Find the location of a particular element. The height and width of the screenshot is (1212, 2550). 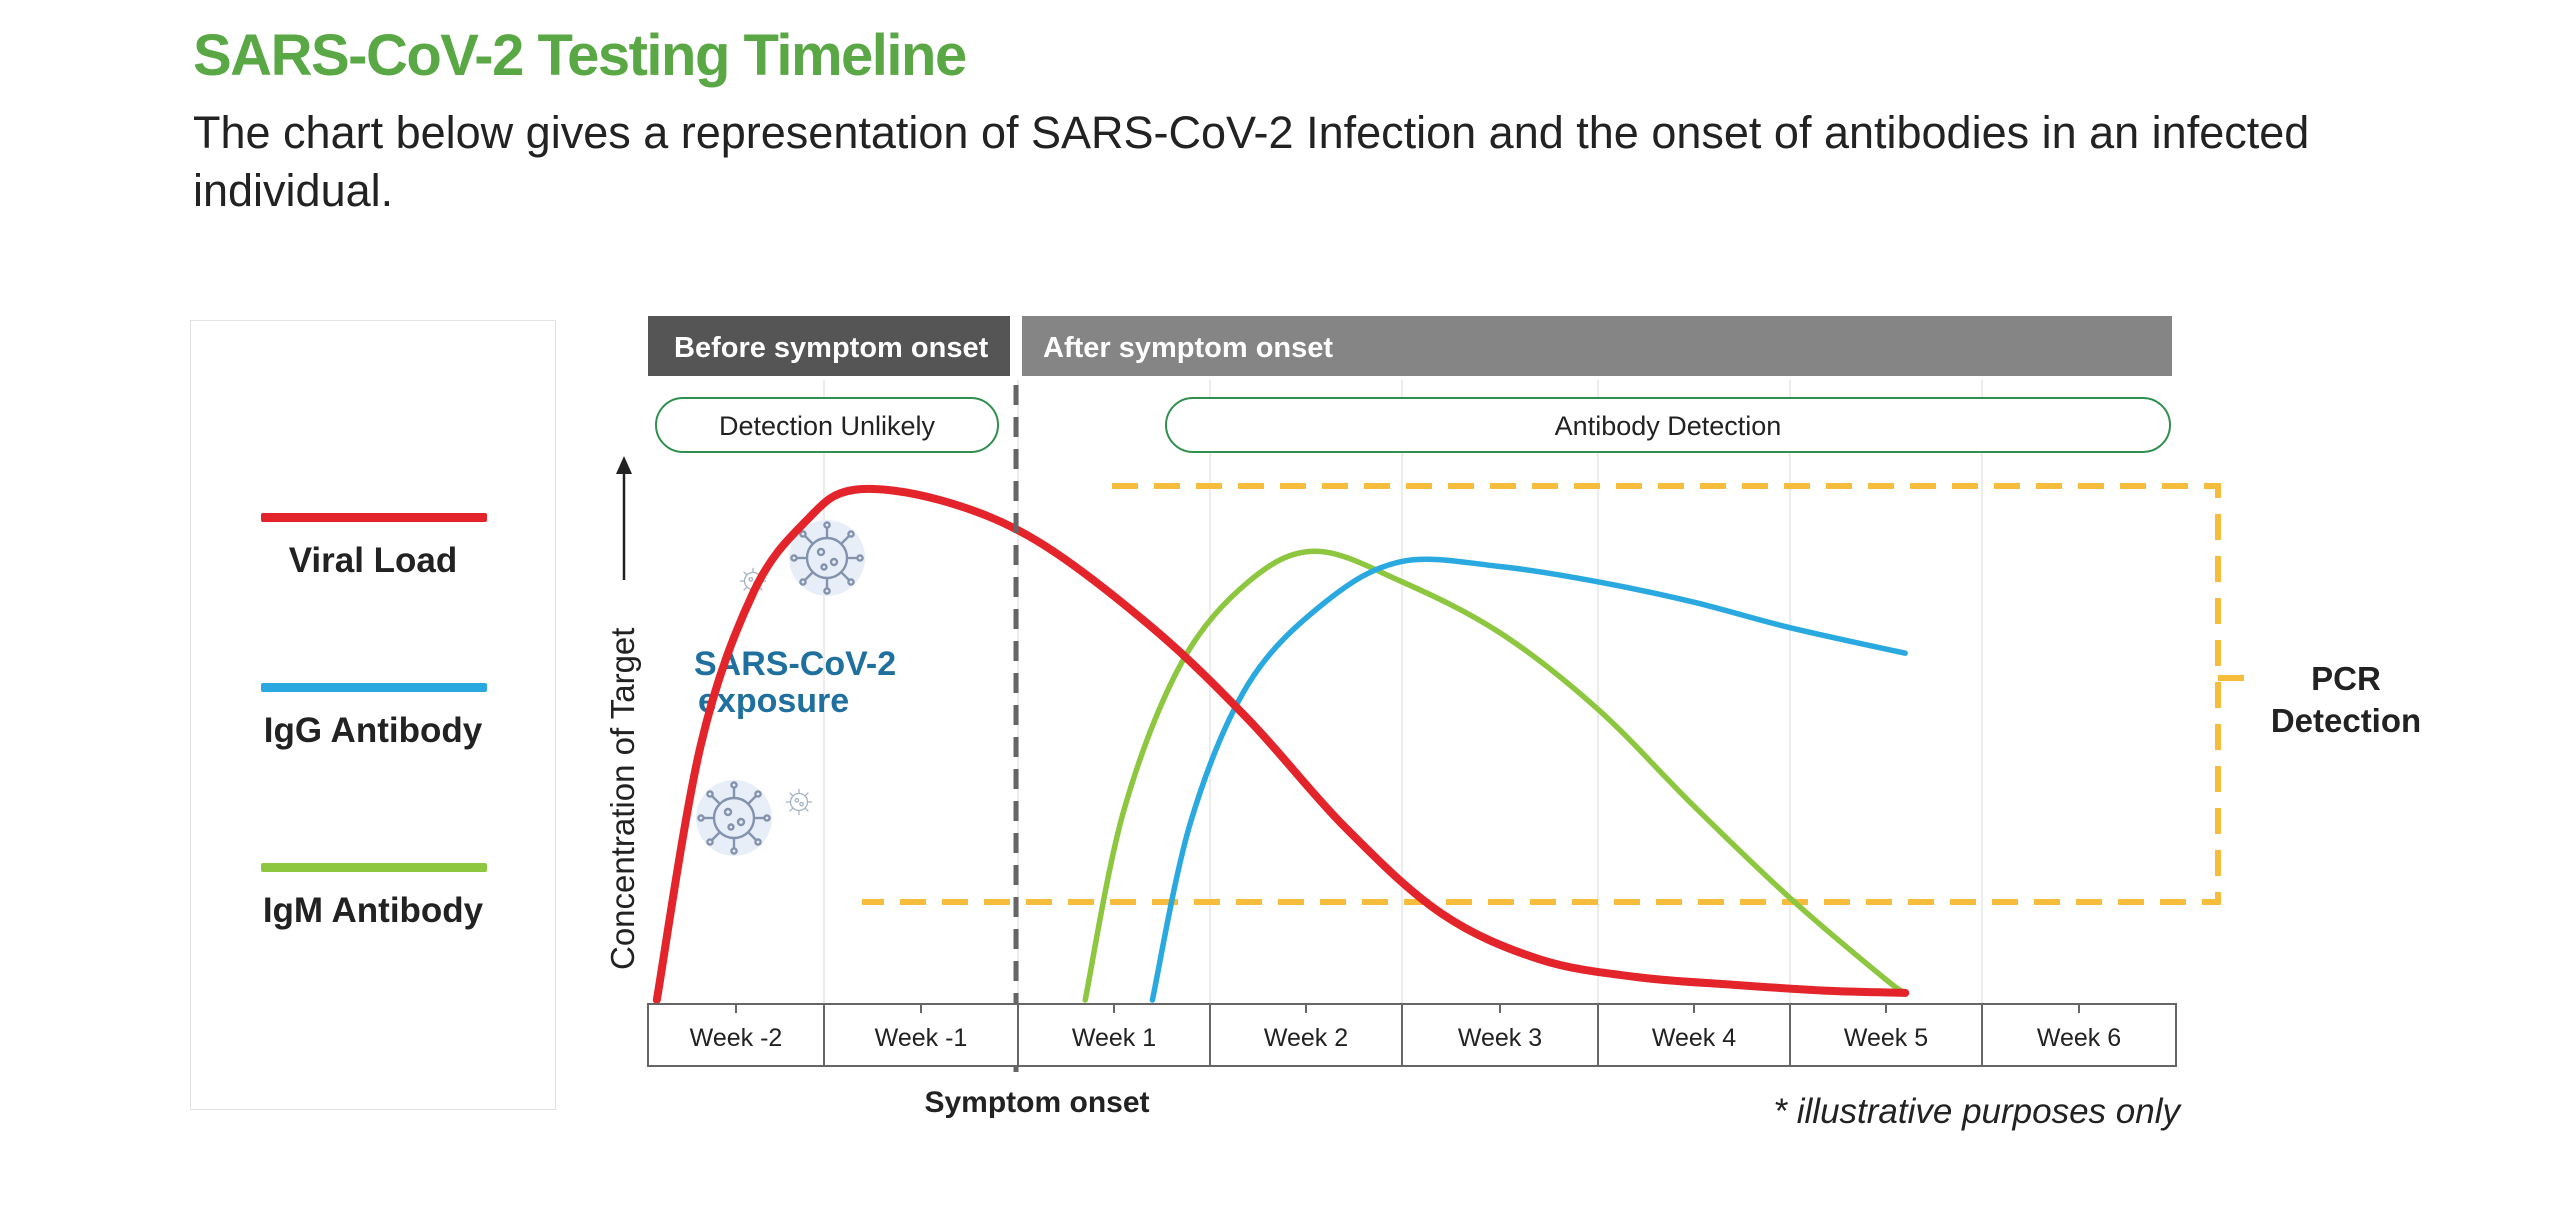

legend-label-igg: IgG Antibody is located at coordinates (373, 730).